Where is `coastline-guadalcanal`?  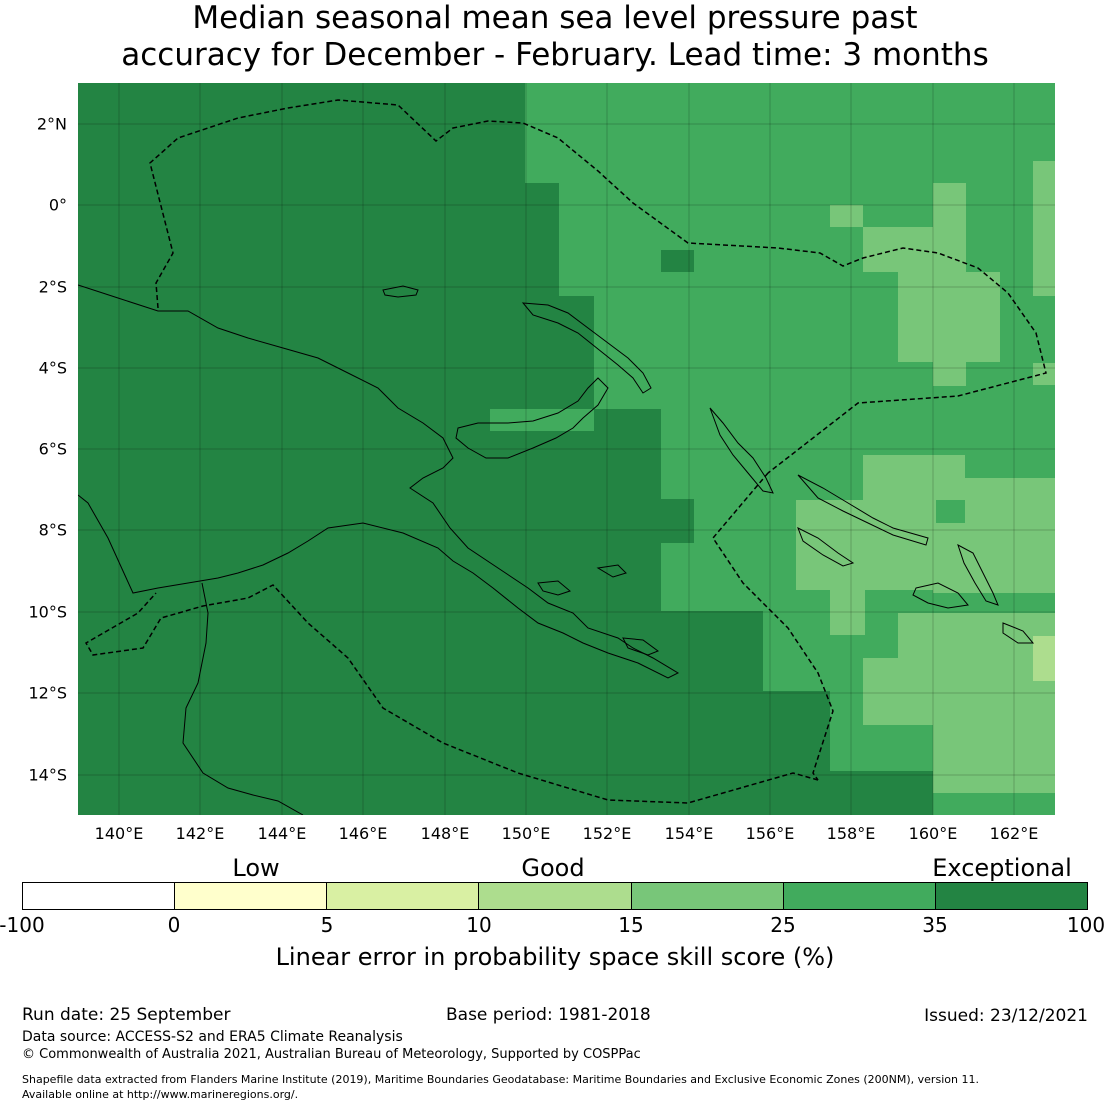 coastline-guadalcanal is located at coordinates (940, 595).